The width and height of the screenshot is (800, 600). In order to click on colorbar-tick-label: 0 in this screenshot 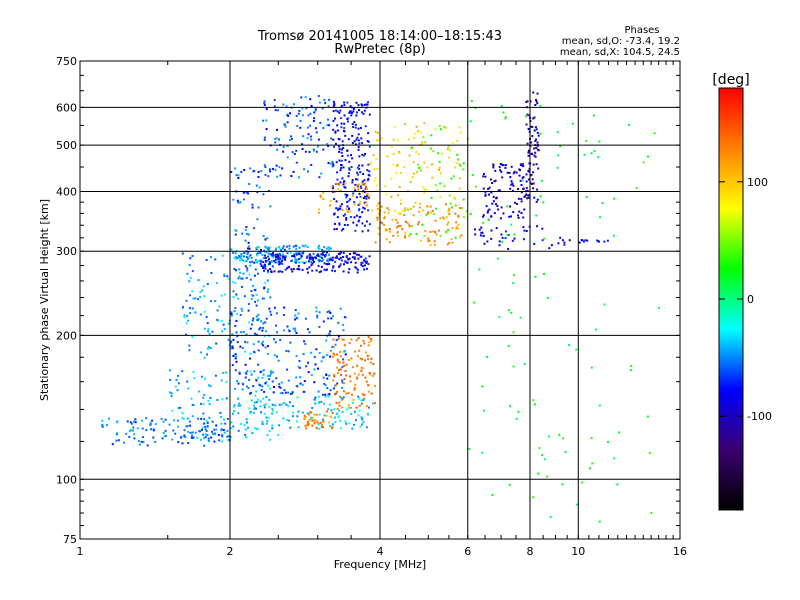, I will do `click(750, 299)`.